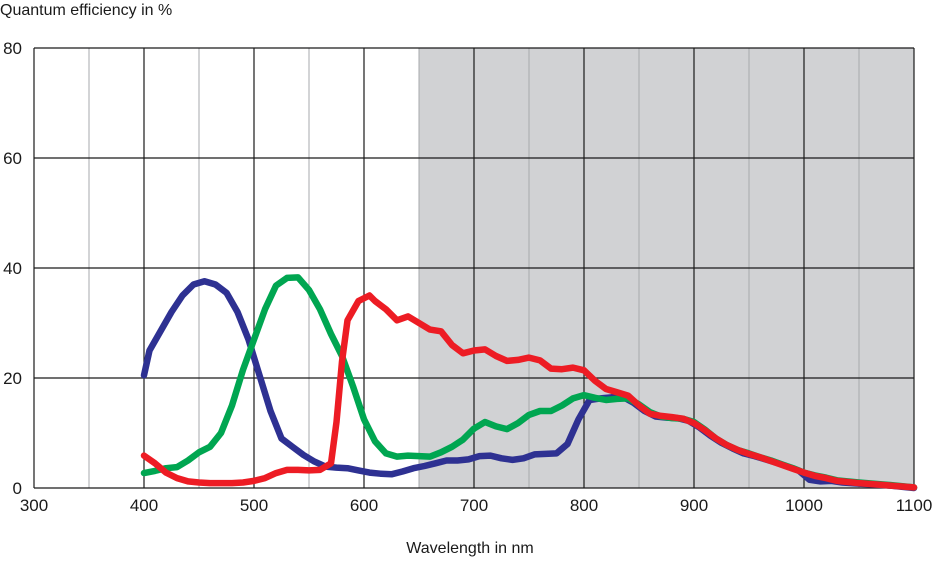 The width and height of the screenshot is (940, 564). What do you see at coordinates (364, 505) in the screenshot?
I see `x-tick-label: 600` at bounding box center [364, 505].